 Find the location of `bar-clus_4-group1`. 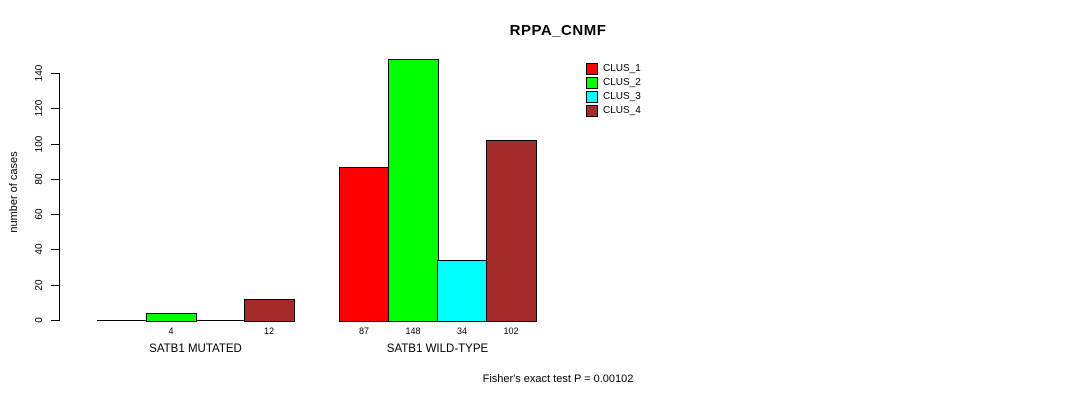

bar-clus_4-group1 is located at coordinates (269, 310).